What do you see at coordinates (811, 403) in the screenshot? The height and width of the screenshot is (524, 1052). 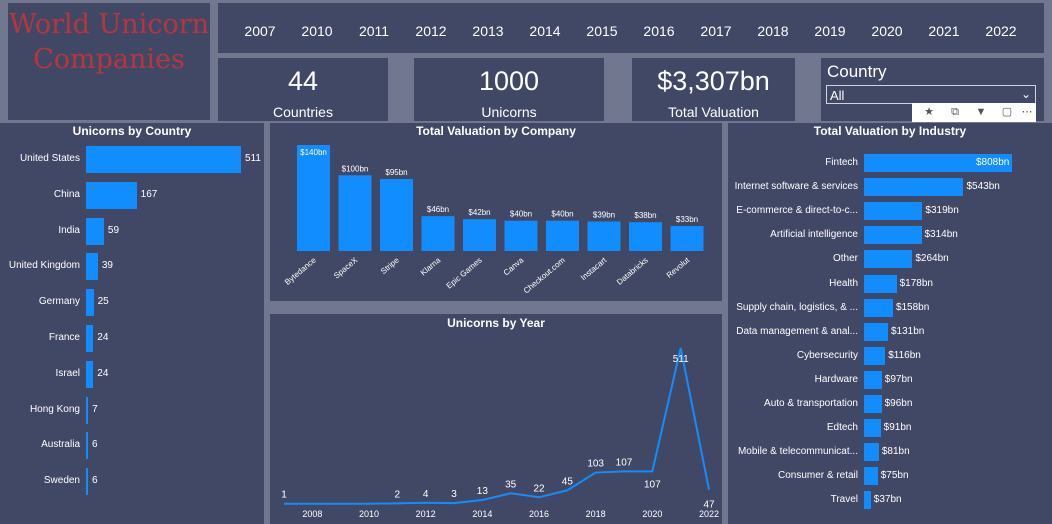 I see `industry-label: Auto & transportation` at bounding box center [811, 403].